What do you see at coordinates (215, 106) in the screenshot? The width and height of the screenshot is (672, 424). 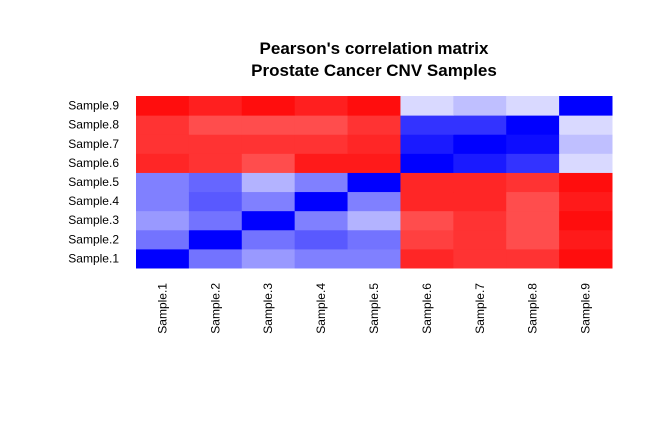 I see `heatmap-cell-r9-c2` at bounding box center [215, 106].